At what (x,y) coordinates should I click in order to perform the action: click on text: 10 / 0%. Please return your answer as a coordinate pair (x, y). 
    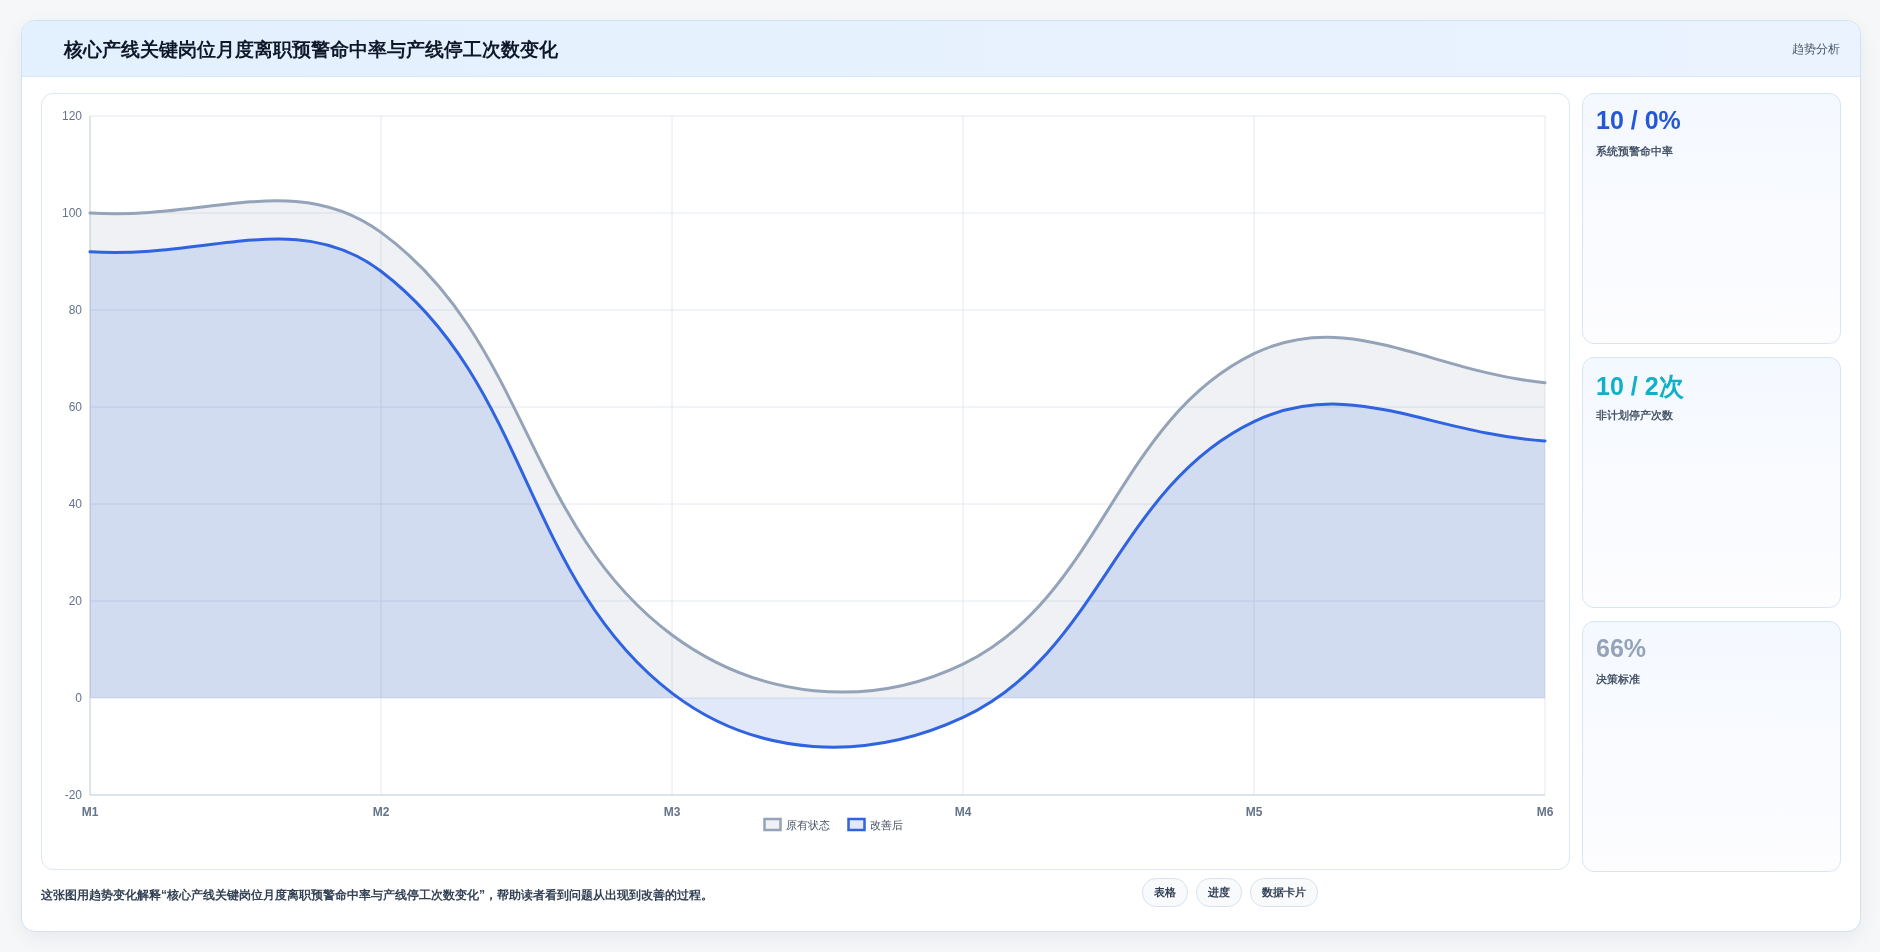
    Looking at the image, I should click on (1638, 120).